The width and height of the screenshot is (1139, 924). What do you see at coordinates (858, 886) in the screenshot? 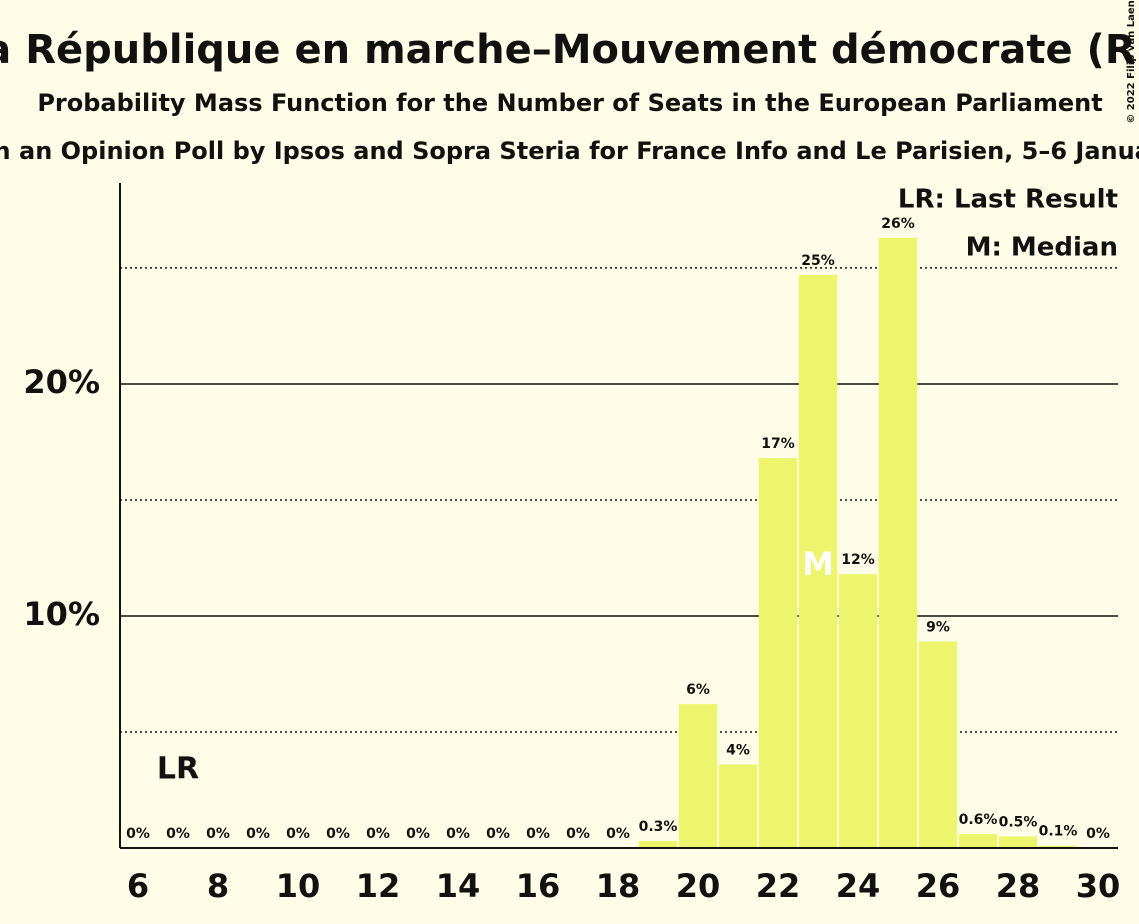
I see `x-tick-label: 24` at bounding box center [858, 886].